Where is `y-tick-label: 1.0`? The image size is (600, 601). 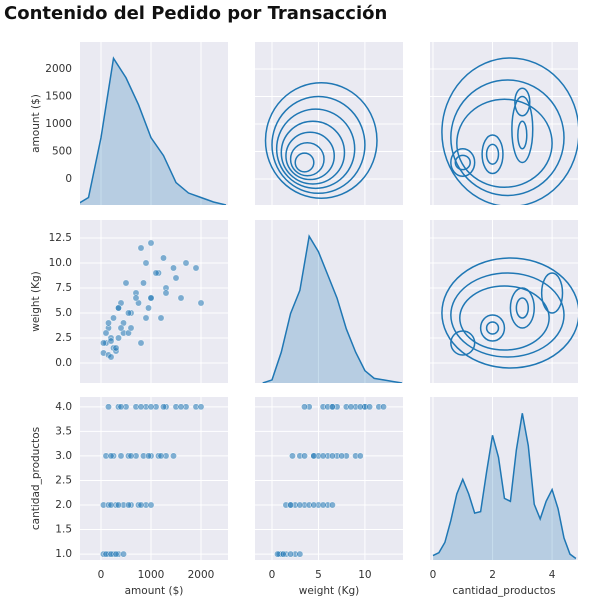
y-tick-label: 1.0 is located at coordinates (63, 554).